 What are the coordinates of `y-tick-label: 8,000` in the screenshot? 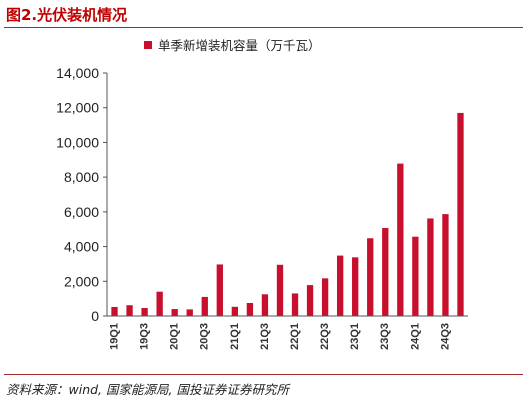 It's located at (81, 177).